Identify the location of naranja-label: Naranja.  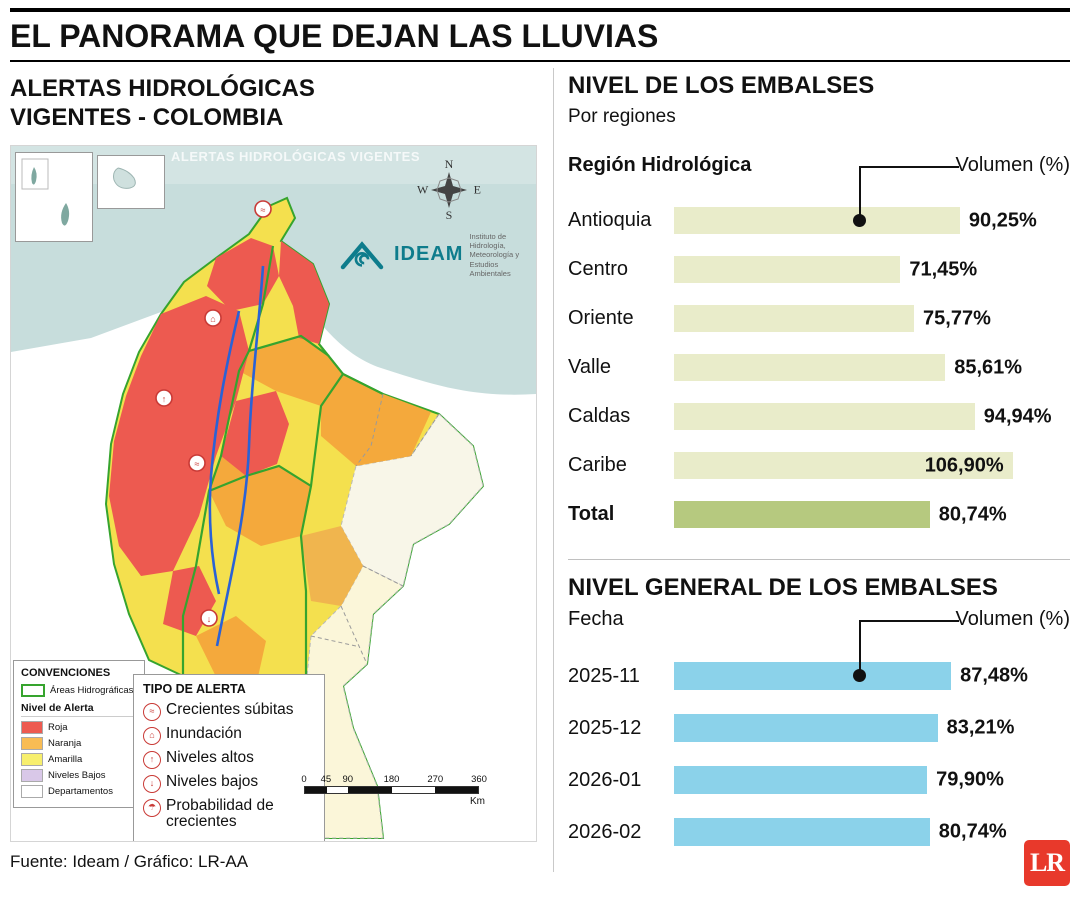
(65, 743).